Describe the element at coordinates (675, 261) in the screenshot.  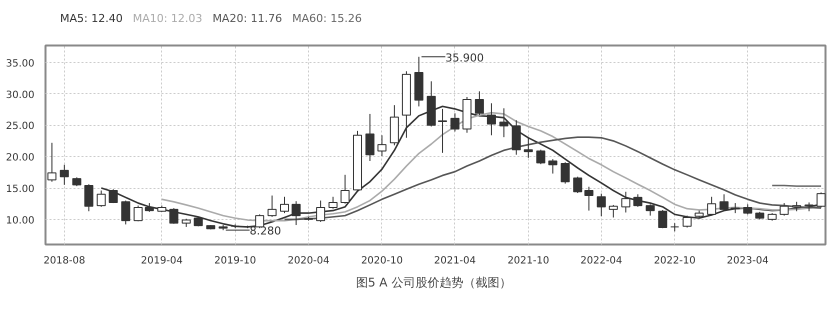
I see `x-tick-label: 2022-10` at that location.